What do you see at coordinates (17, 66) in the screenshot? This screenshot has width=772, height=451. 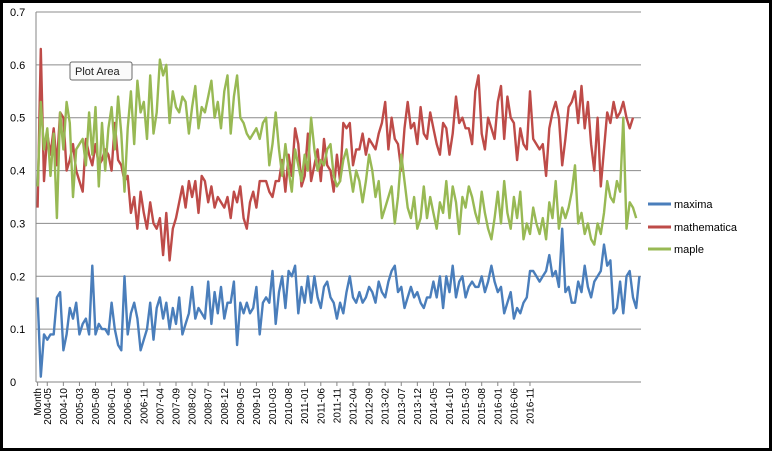 I see `y-tick-label: 0.6` at bounding box center [17, 66].